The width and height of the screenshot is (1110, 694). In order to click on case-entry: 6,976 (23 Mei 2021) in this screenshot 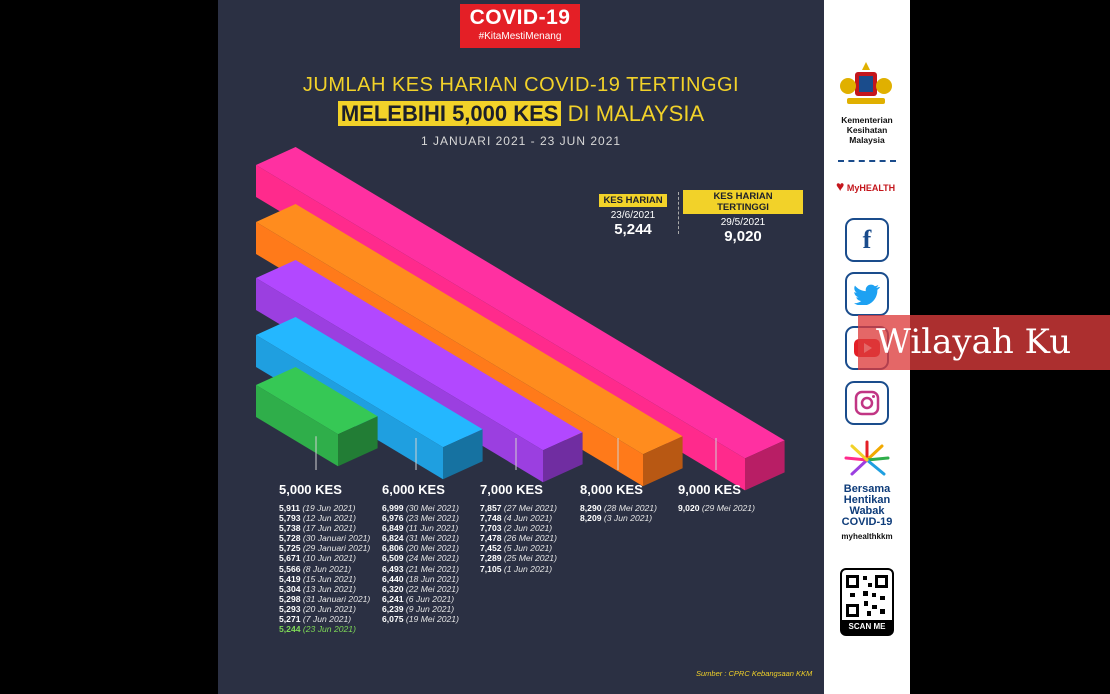, I will do `click(420, 518)`.